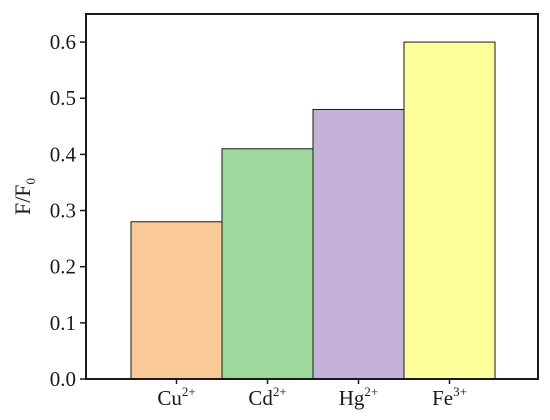 The image size is (550, 420). What do you see at coordinates (460, 391) in the screenshot?
I see `x-tick-label-superscript: 3+` at bounding box center [460, 391].